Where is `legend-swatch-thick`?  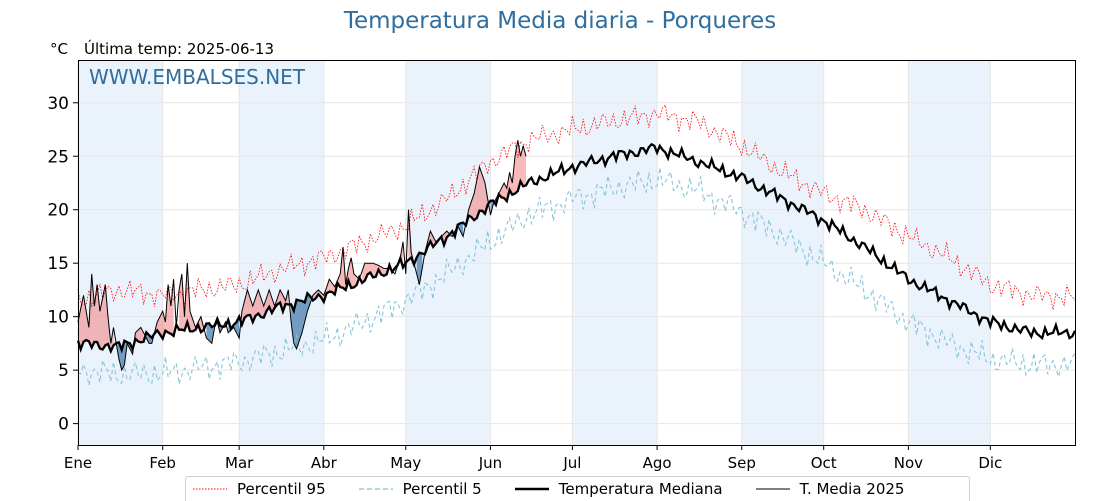
legend-swatch-thick is located at coordinates (531, 489).